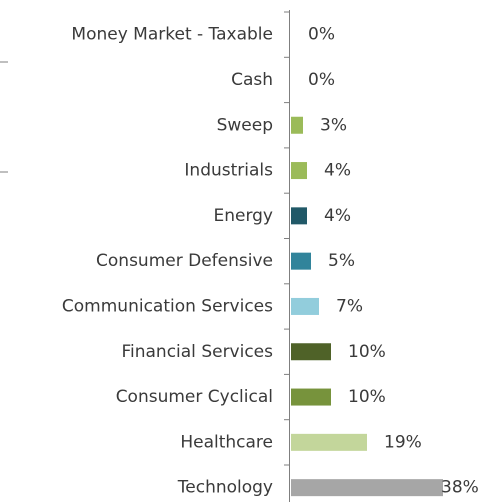 The image size is (483, 502). Describe the element at coordinates (225, 488) in the screenshot. I see `category-label: Technology` at that location.